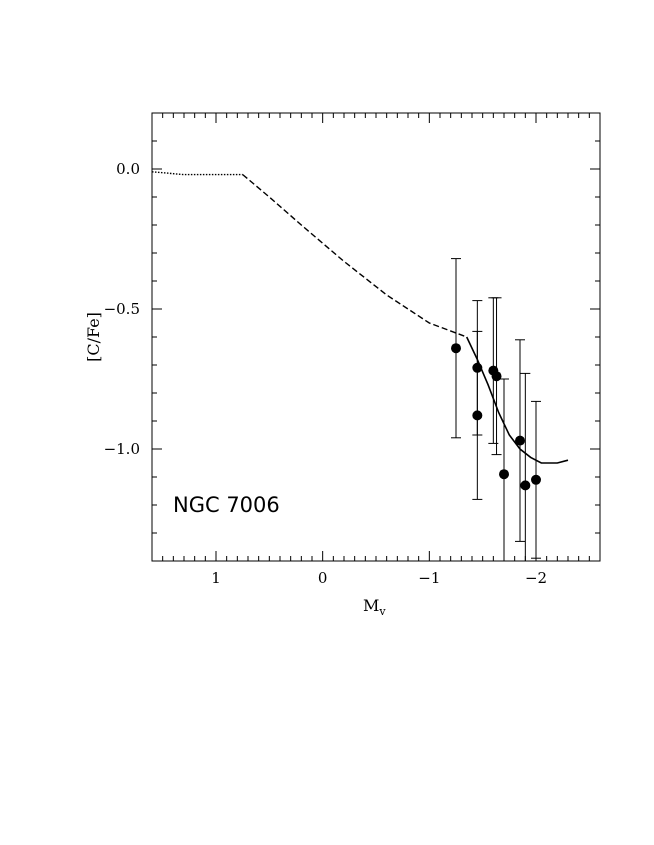  Describe the element at coordinates (382, 611) in the screenshot. I see `x-axis-title-sub: v` at that location.